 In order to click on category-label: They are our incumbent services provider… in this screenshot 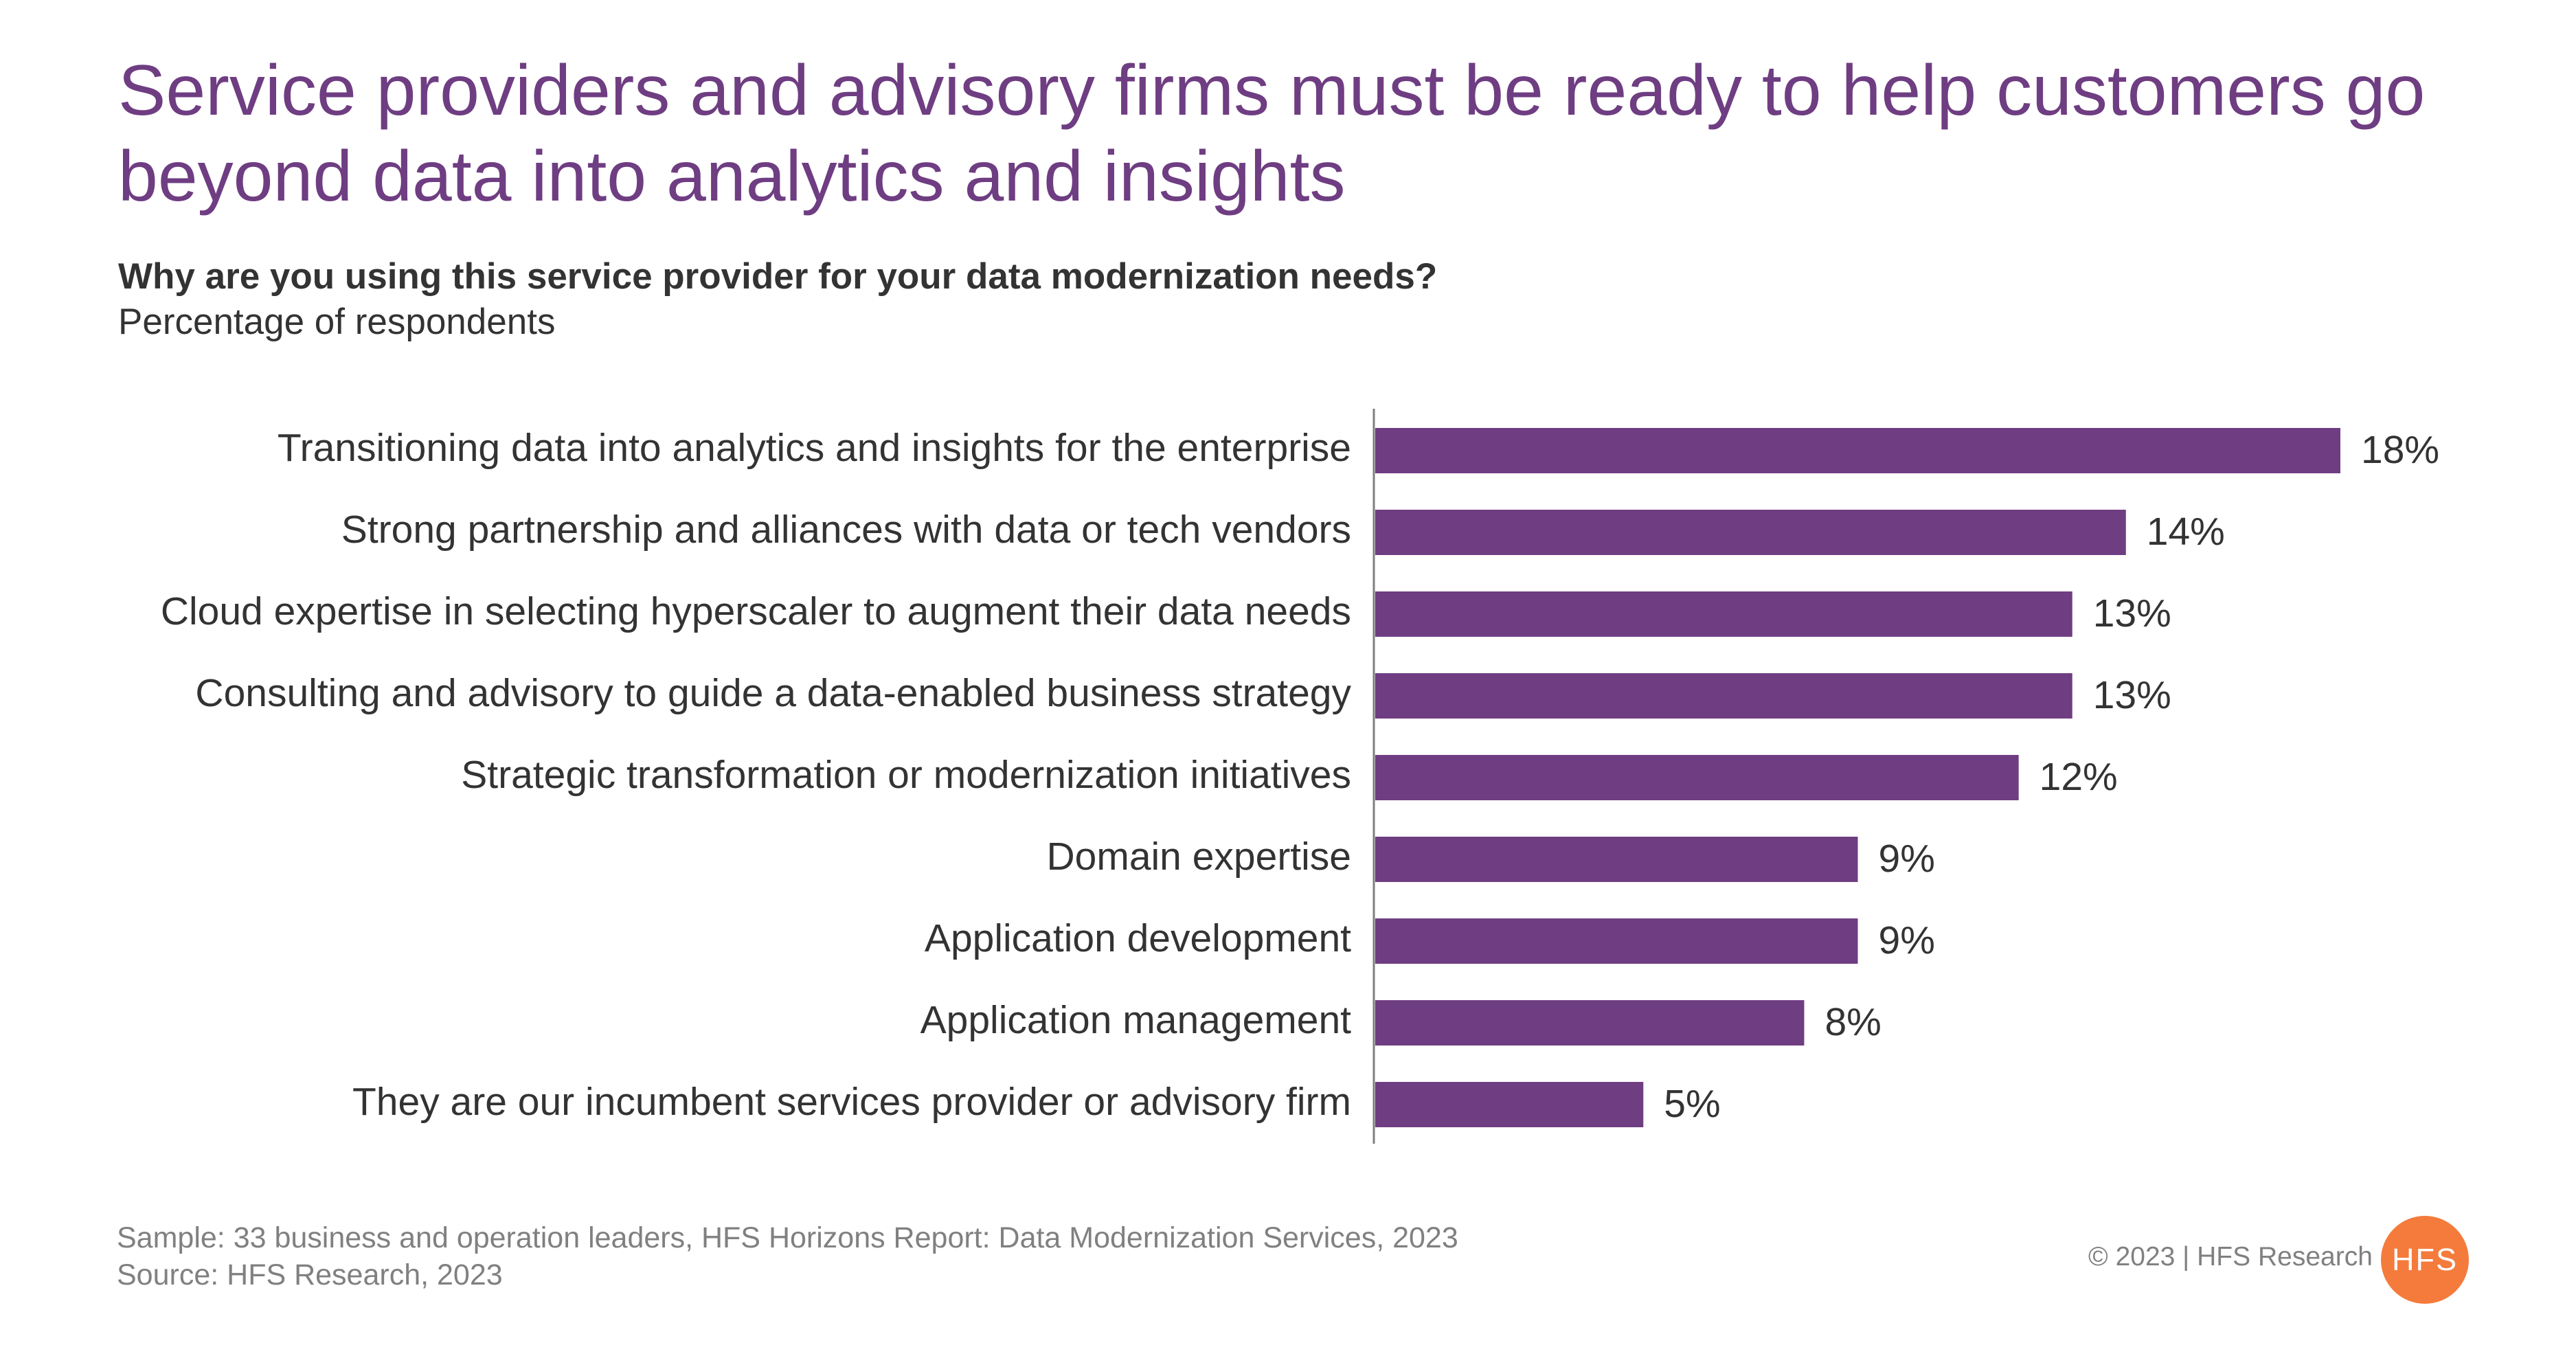, I will do `click(851, 1102)`.